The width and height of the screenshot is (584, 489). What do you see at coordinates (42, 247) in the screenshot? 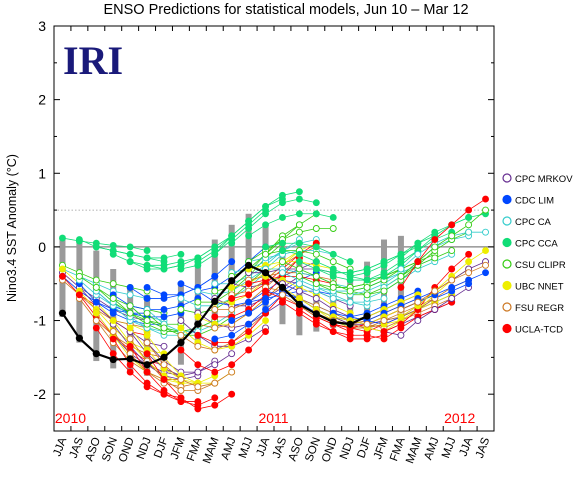
I see `y-tick-label: 0` at bounding box center [42, 247].